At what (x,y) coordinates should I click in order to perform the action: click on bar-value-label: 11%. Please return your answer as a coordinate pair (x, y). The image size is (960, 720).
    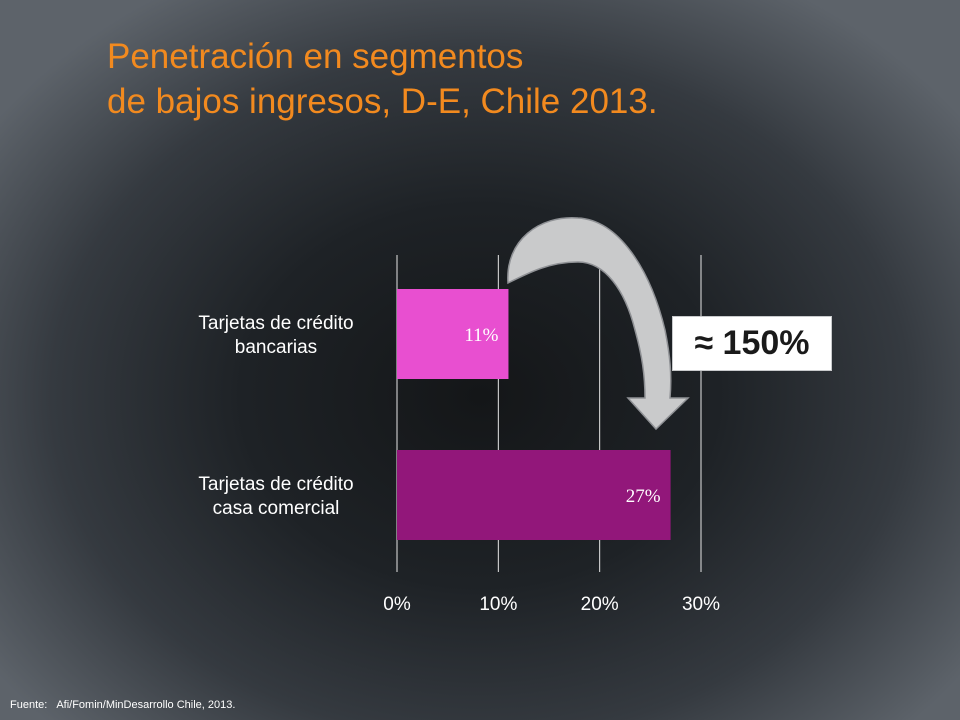
    Looking at the image, I should click on (481, 335).